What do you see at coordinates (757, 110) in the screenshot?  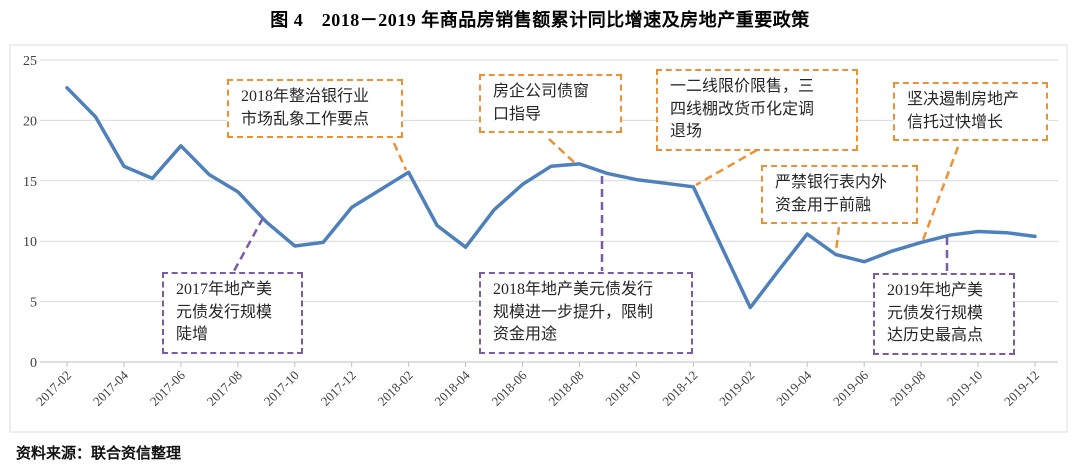 I see `annotation-policy-price-sale-limits-shantytown: 一二线限价限售，三 四线棚改货币化定调 退场` at bounding box center [757, 110].